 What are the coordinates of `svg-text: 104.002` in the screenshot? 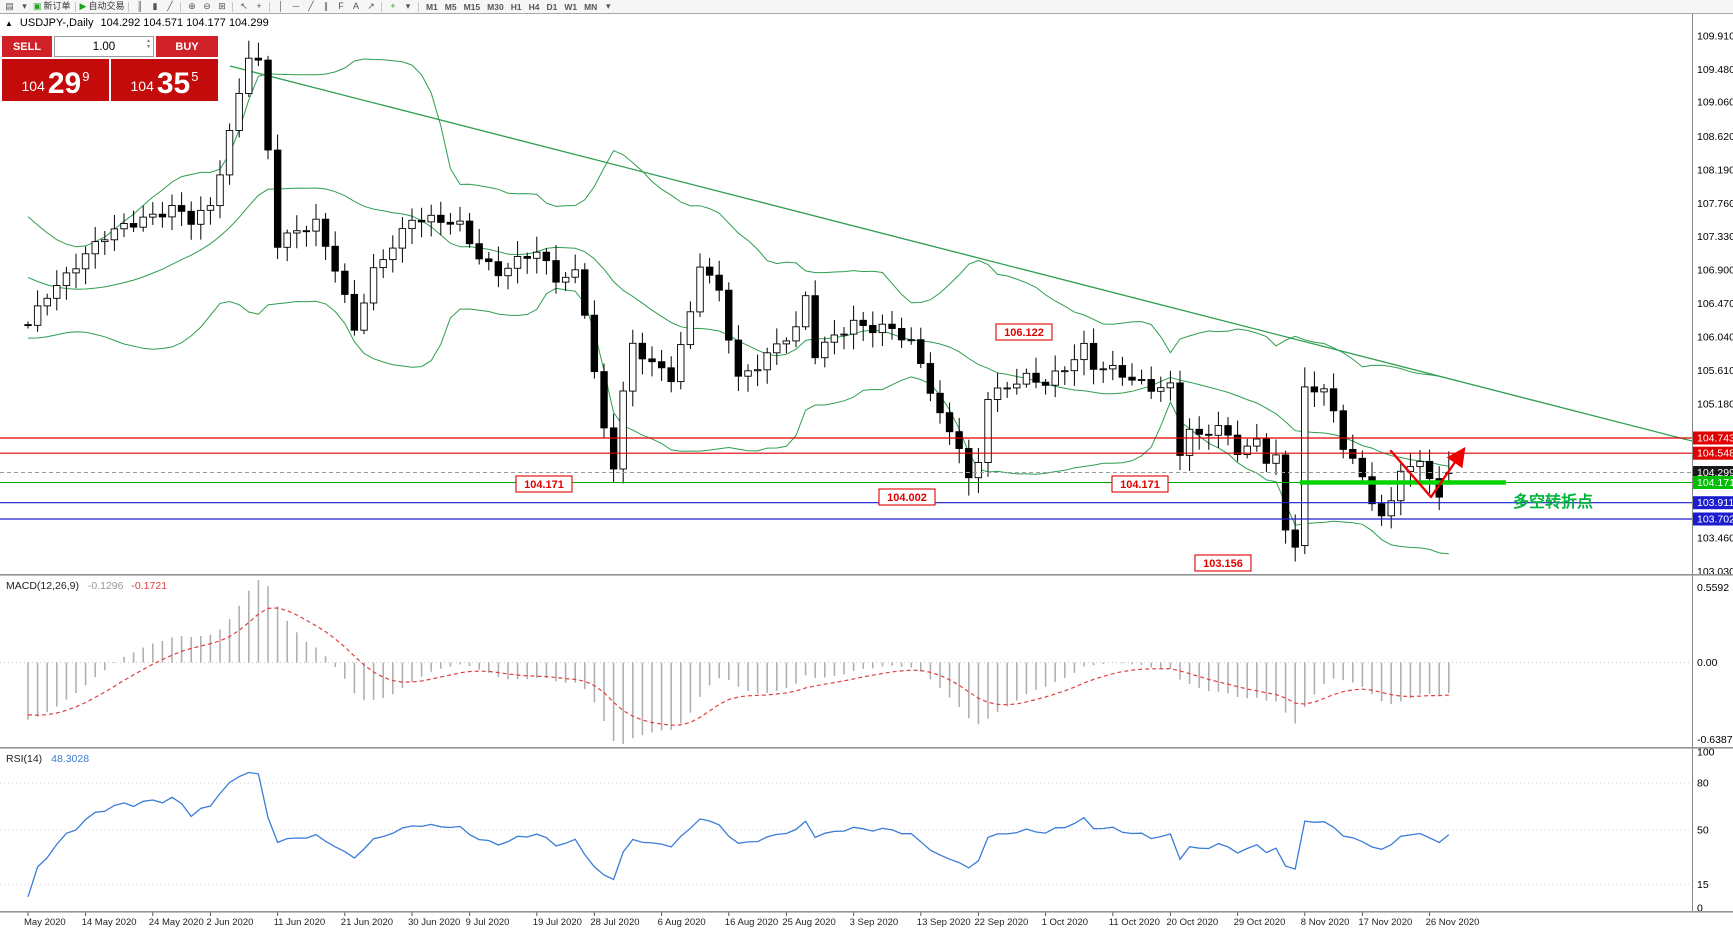 It's located at (907, 498).